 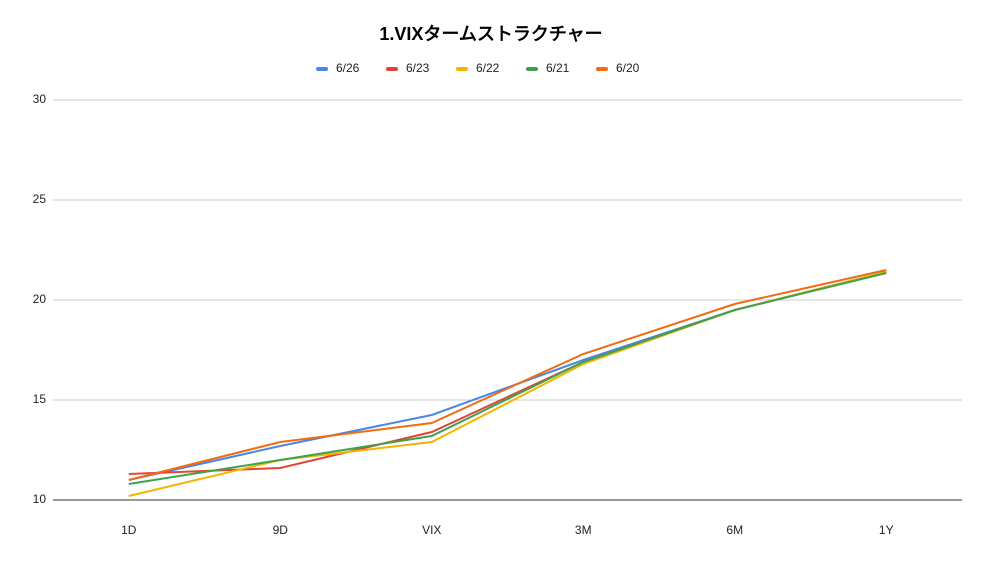 I want to click on legend-label: 6/23, so click(x=418, y=68).